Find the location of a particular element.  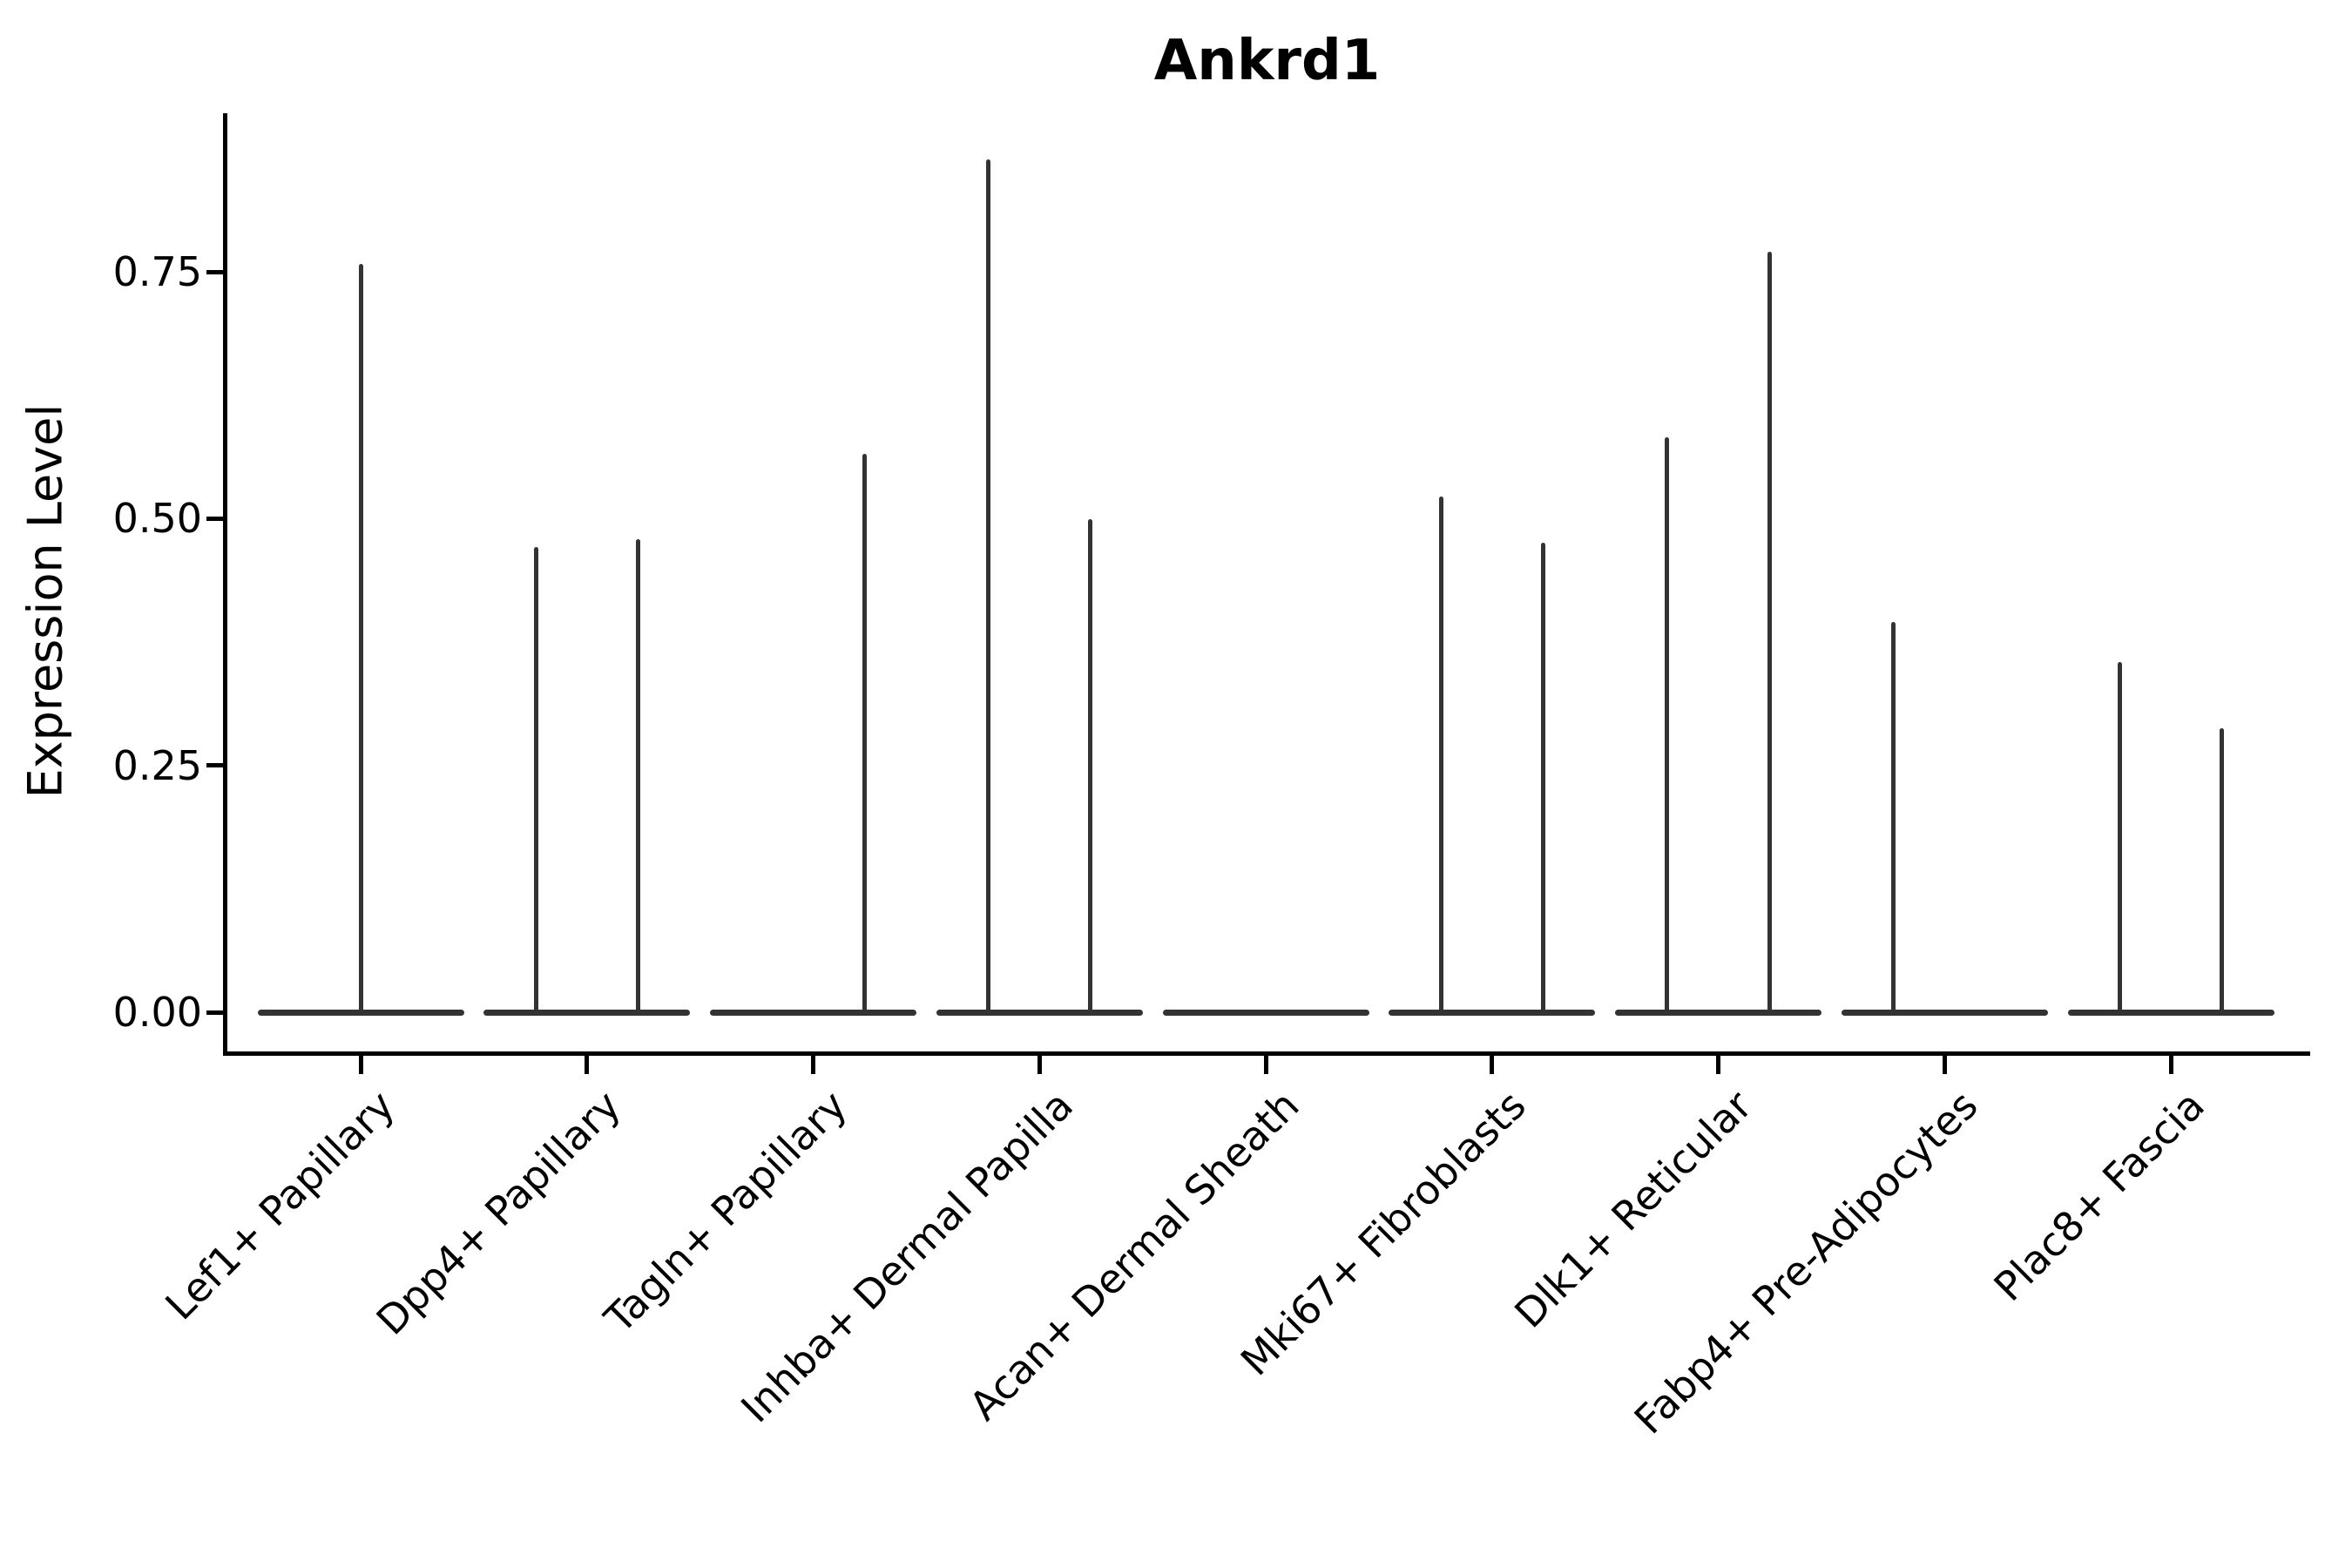

x-tick-label: Lef1+ Papillary is located at coordinates (279, 1205).